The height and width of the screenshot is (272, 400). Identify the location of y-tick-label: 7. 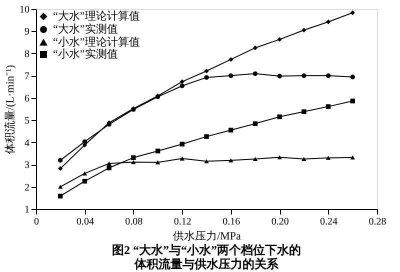
(27, 76).